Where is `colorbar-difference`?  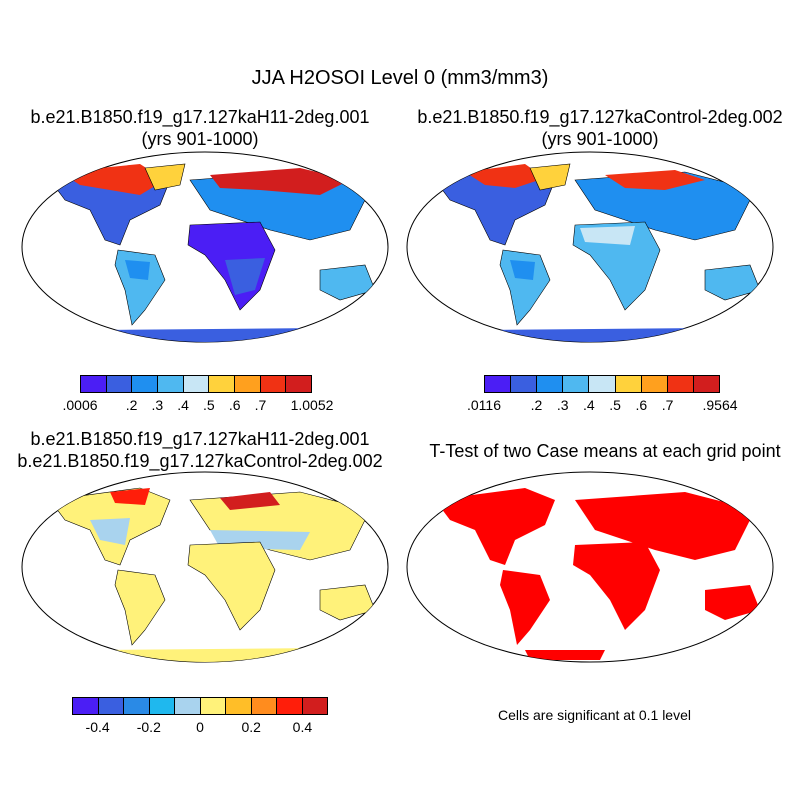
colorbar-difference is located at coordinates (200, 706).